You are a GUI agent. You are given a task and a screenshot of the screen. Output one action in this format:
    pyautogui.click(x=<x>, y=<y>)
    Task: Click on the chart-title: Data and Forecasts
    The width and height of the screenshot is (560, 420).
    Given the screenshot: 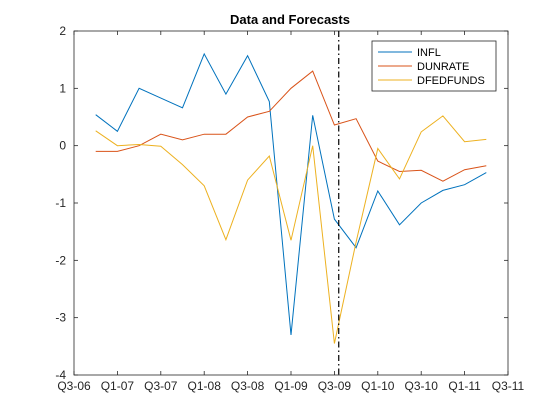 What is the action you would take?
    pyautogui.click(x=290, y=19)
    